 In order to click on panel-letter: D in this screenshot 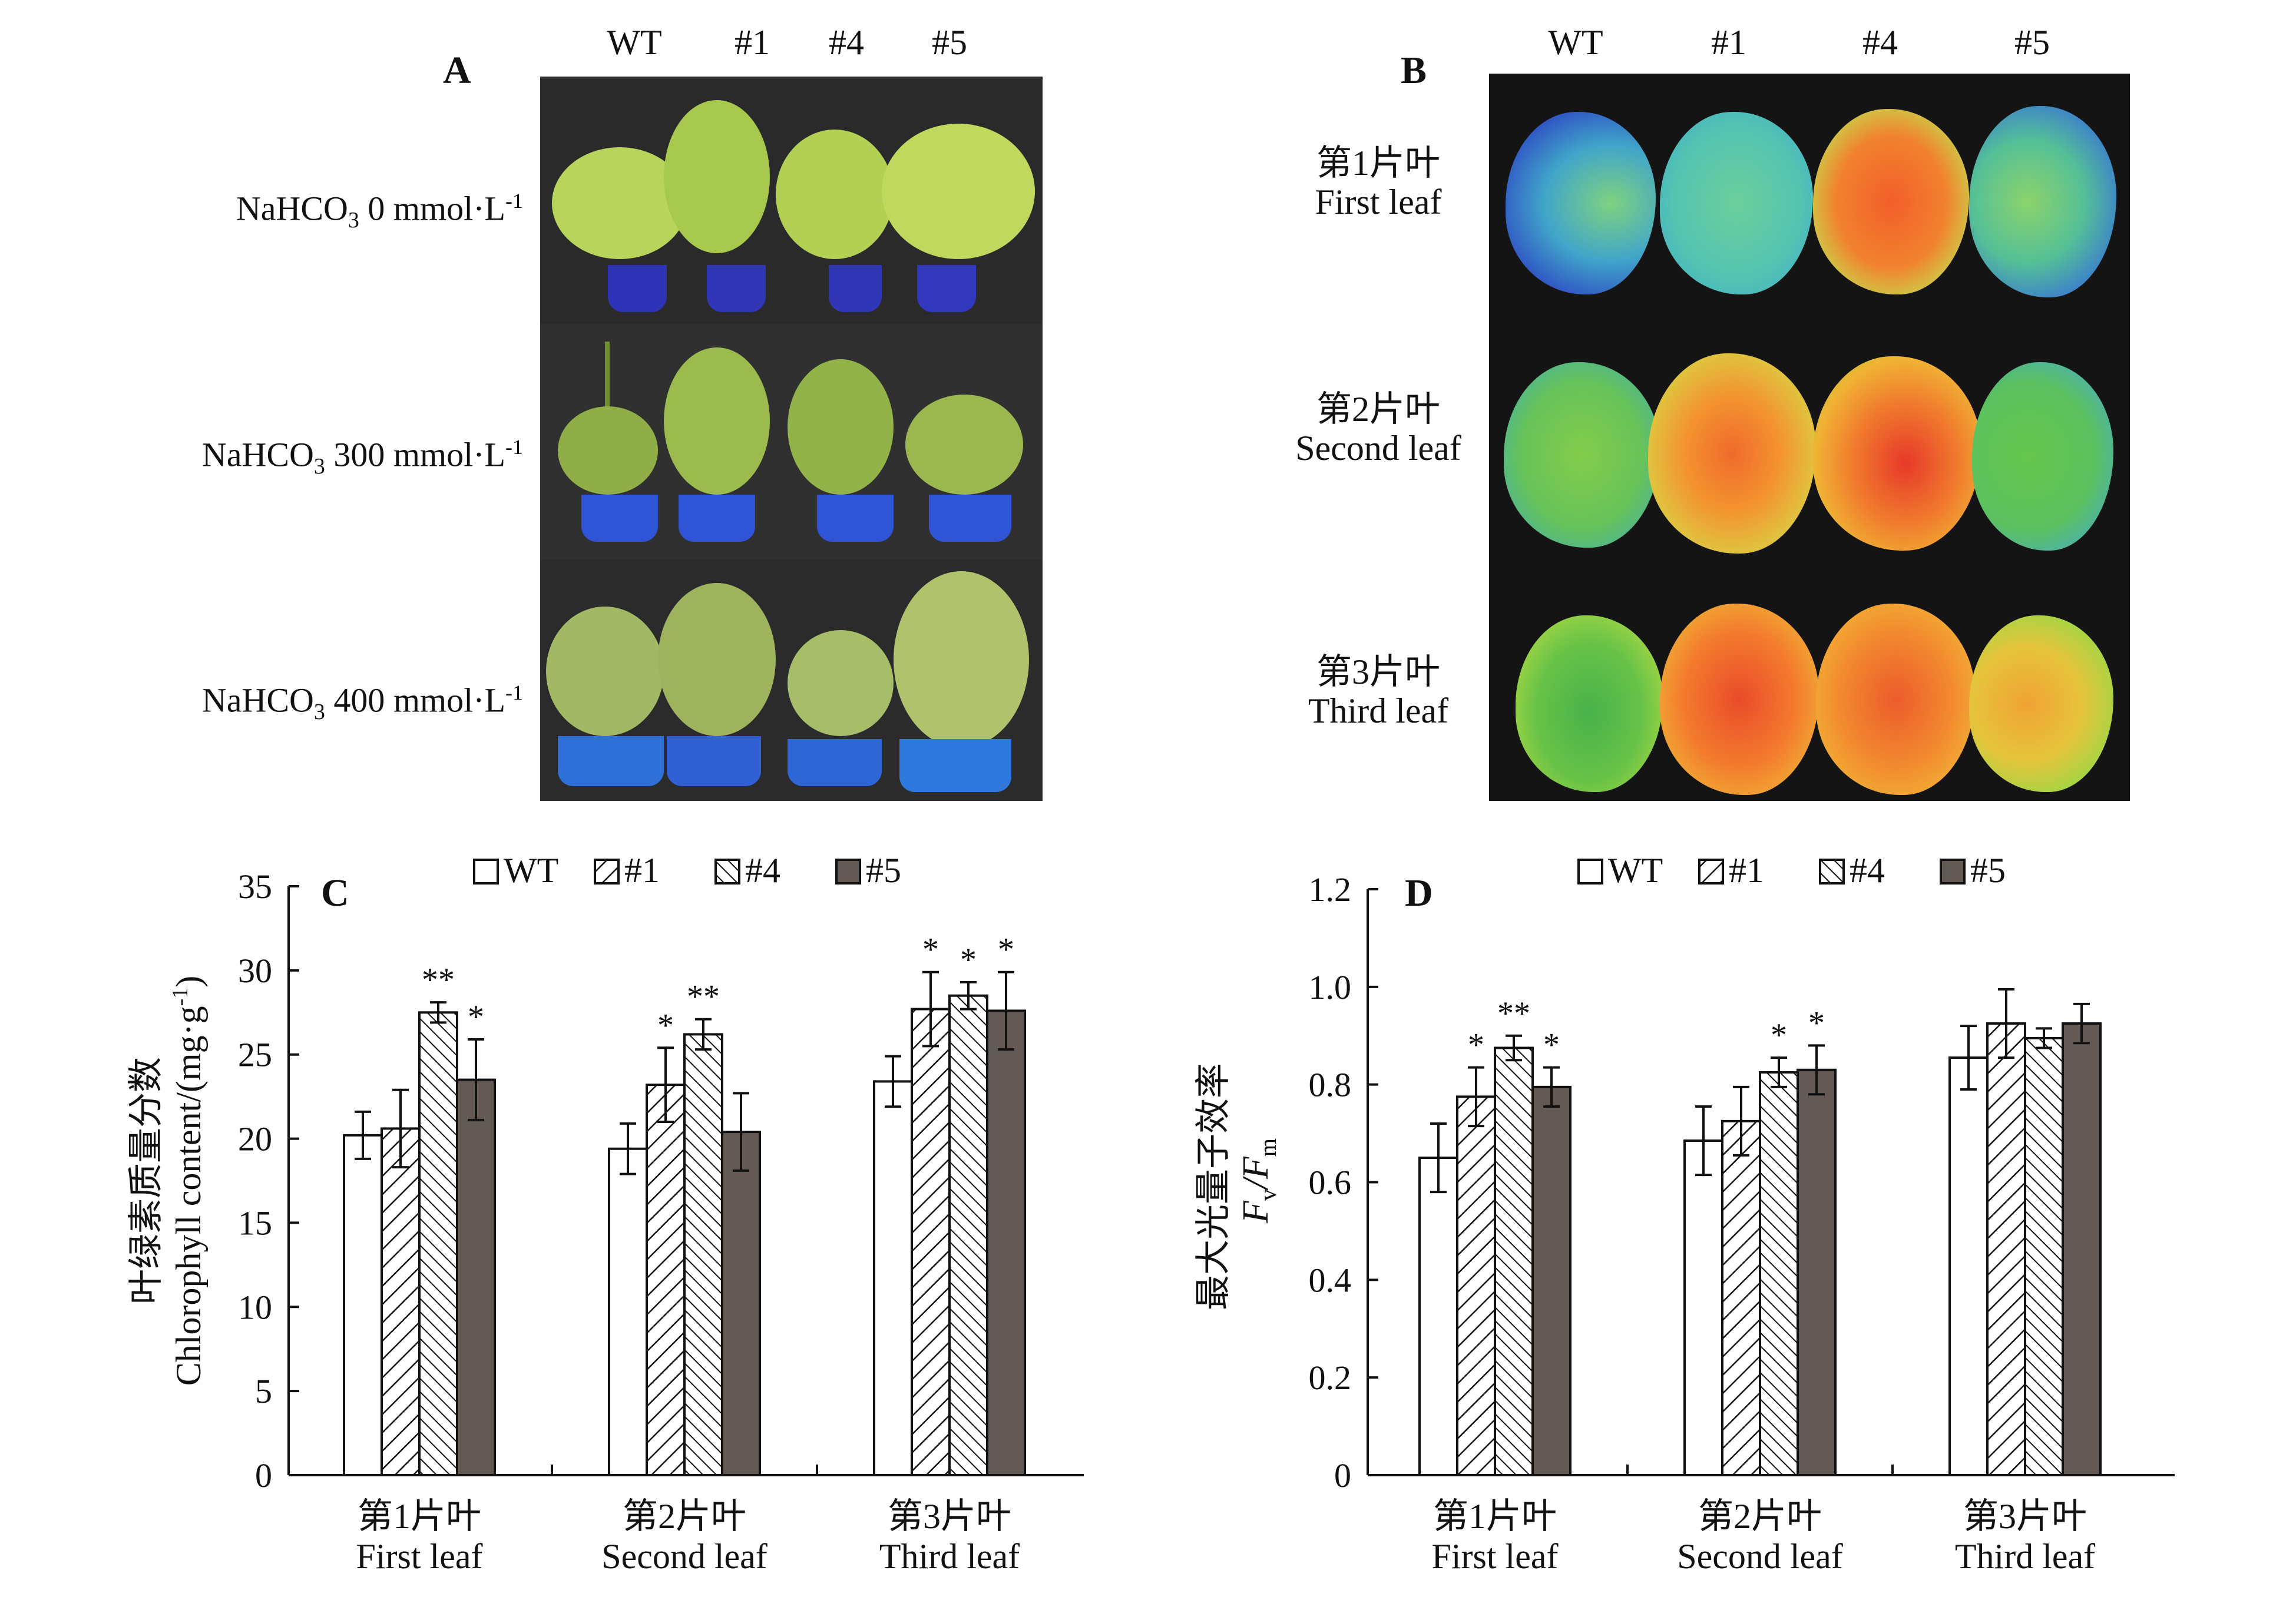, I will do `click(1419, 893)`.